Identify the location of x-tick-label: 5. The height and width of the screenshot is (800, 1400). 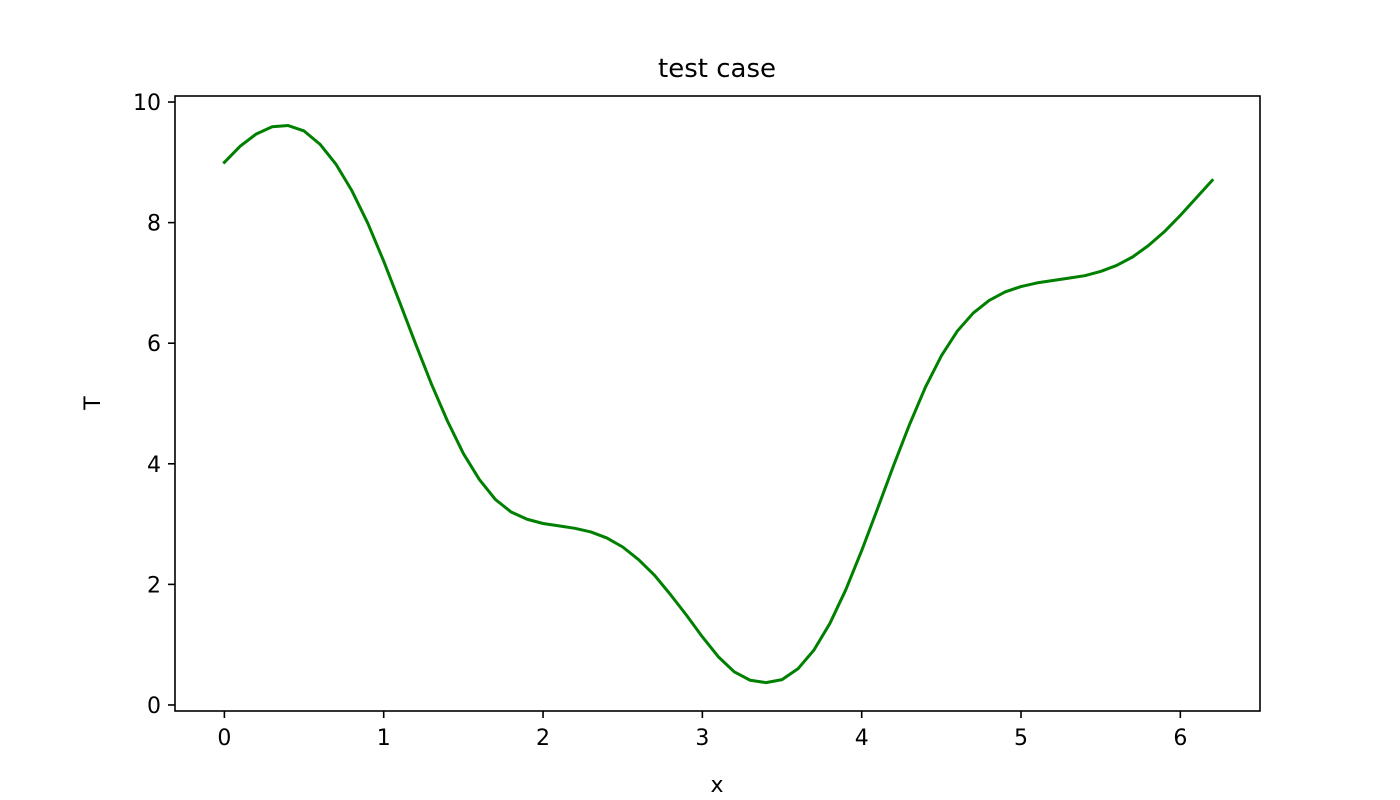
(1021, 738).